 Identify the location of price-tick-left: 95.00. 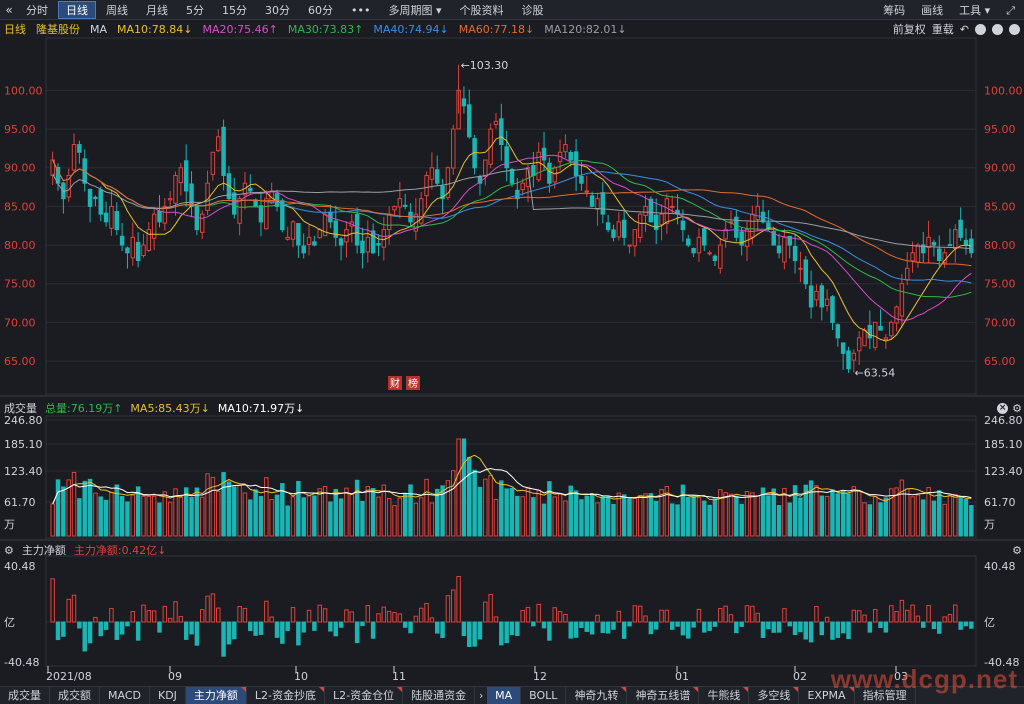
(20, 129).